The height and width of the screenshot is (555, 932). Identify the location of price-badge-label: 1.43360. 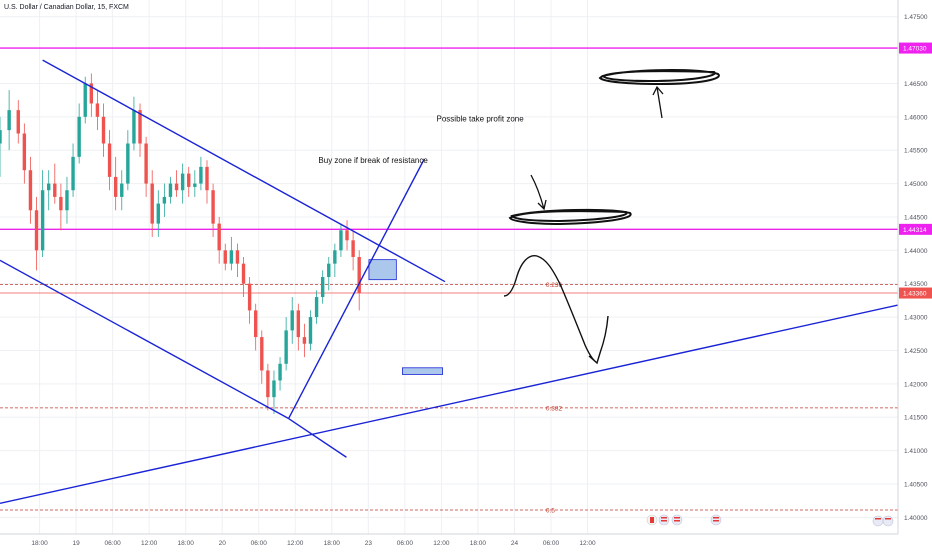
(915, 294).